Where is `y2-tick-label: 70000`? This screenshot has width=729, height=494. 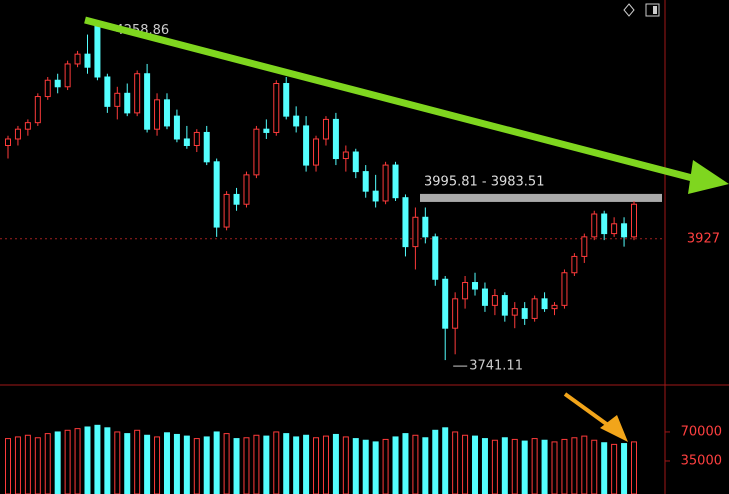 y2-tick-label: 70000 is located at coordinates (701, 431).